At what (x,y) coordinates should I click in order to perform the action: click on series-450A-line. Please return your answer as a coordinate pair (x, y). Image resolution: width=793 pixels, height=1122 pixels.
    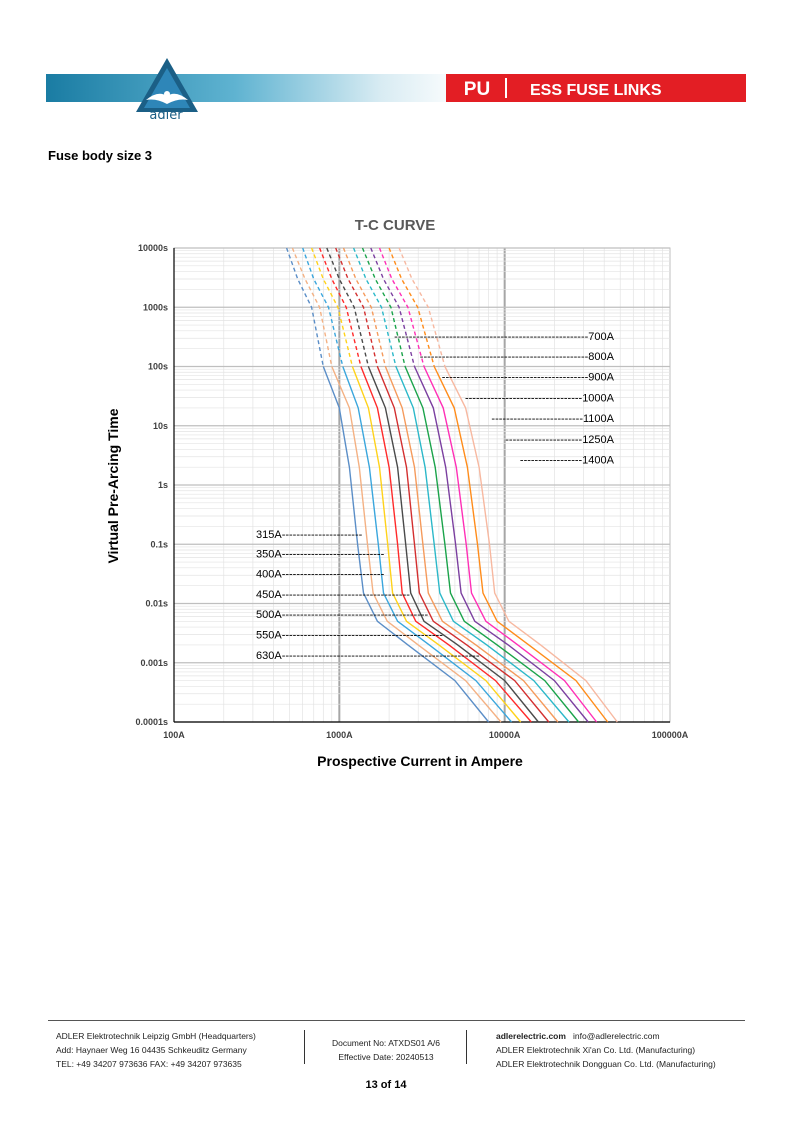
    Looking at the image, I should click on (436, 544).